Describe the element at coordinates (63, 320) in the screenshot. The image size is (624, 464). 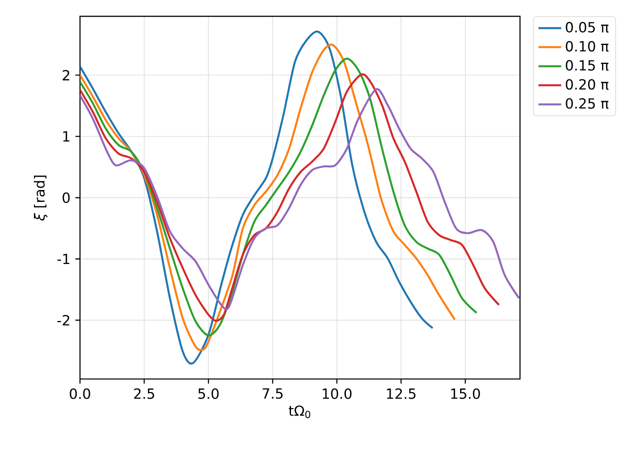
I see `y-tick-label: -2` at that location.